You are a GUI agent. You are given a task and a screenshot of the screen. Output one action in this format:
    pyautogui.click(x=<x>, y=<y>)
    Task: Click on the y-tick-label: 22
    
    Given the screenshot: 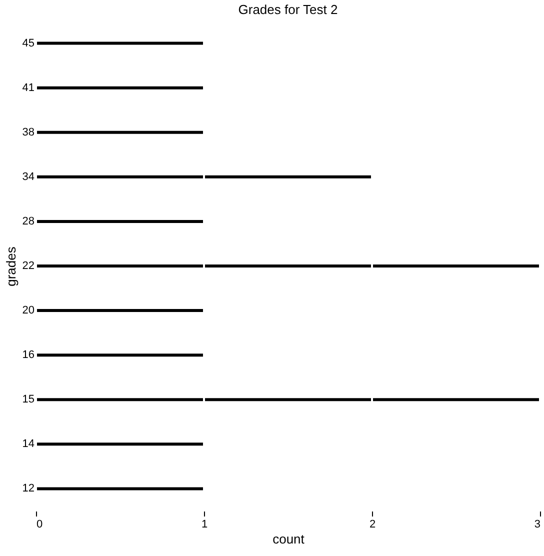 What is the action you would take?
    pyautogui.click(x=28, y=266)
    